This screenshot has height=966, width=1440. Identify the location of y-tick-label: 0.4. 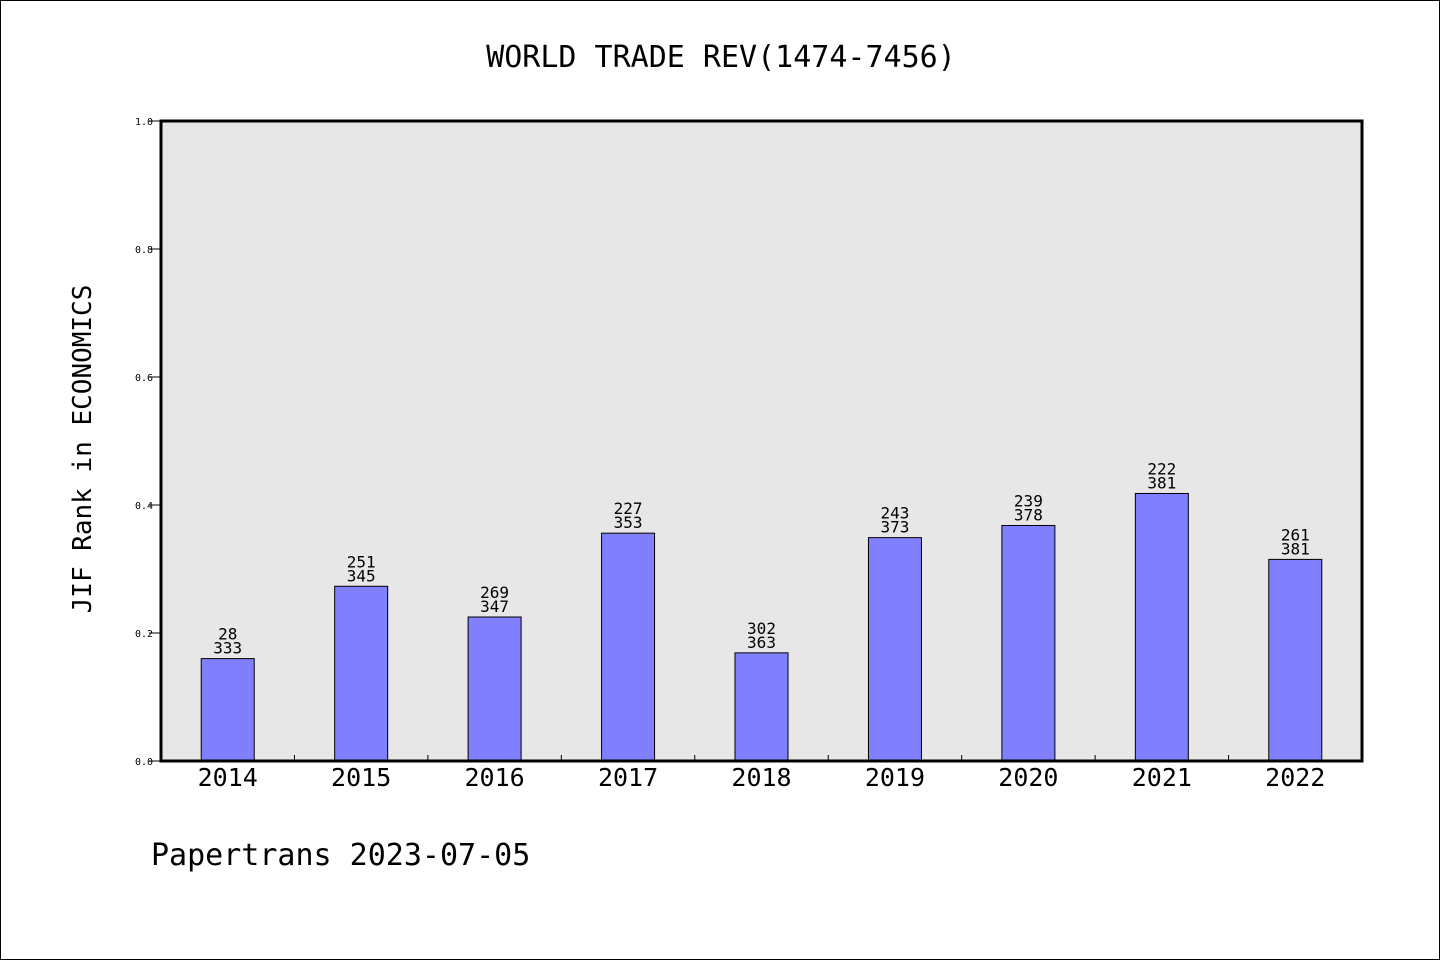
(144, 506).